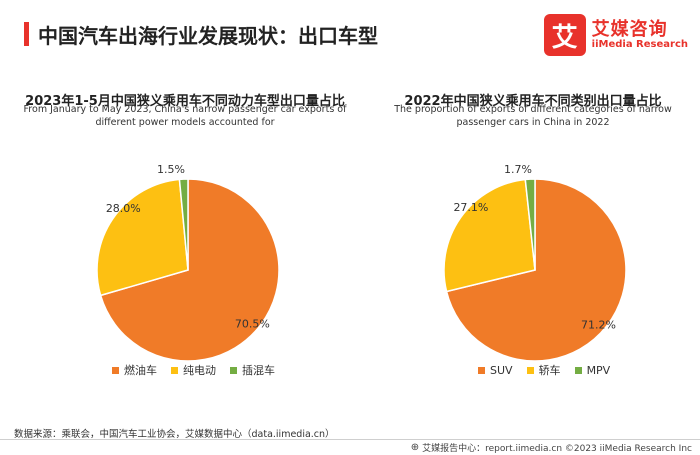  What do you see at coordinates (258, 370) in the screenshot?
I see `legend-label: 插混车` at bounding box center [258, 370].